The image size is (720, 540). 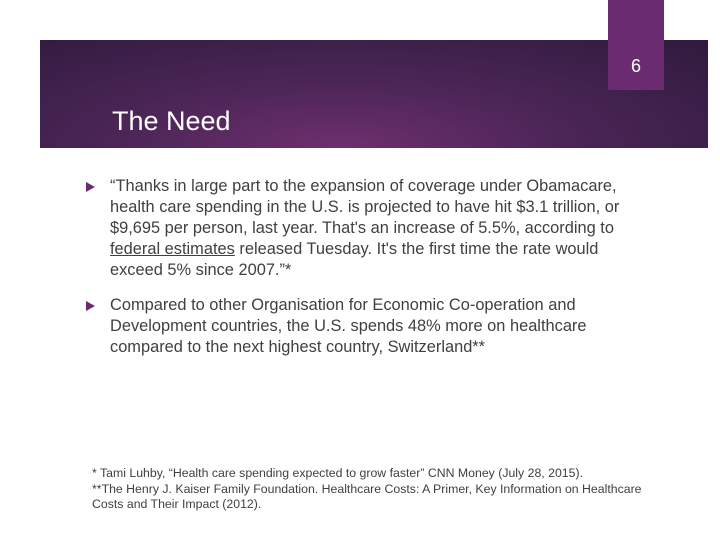 I want to click on slide-title: The Need, so click(x=171, y=121).